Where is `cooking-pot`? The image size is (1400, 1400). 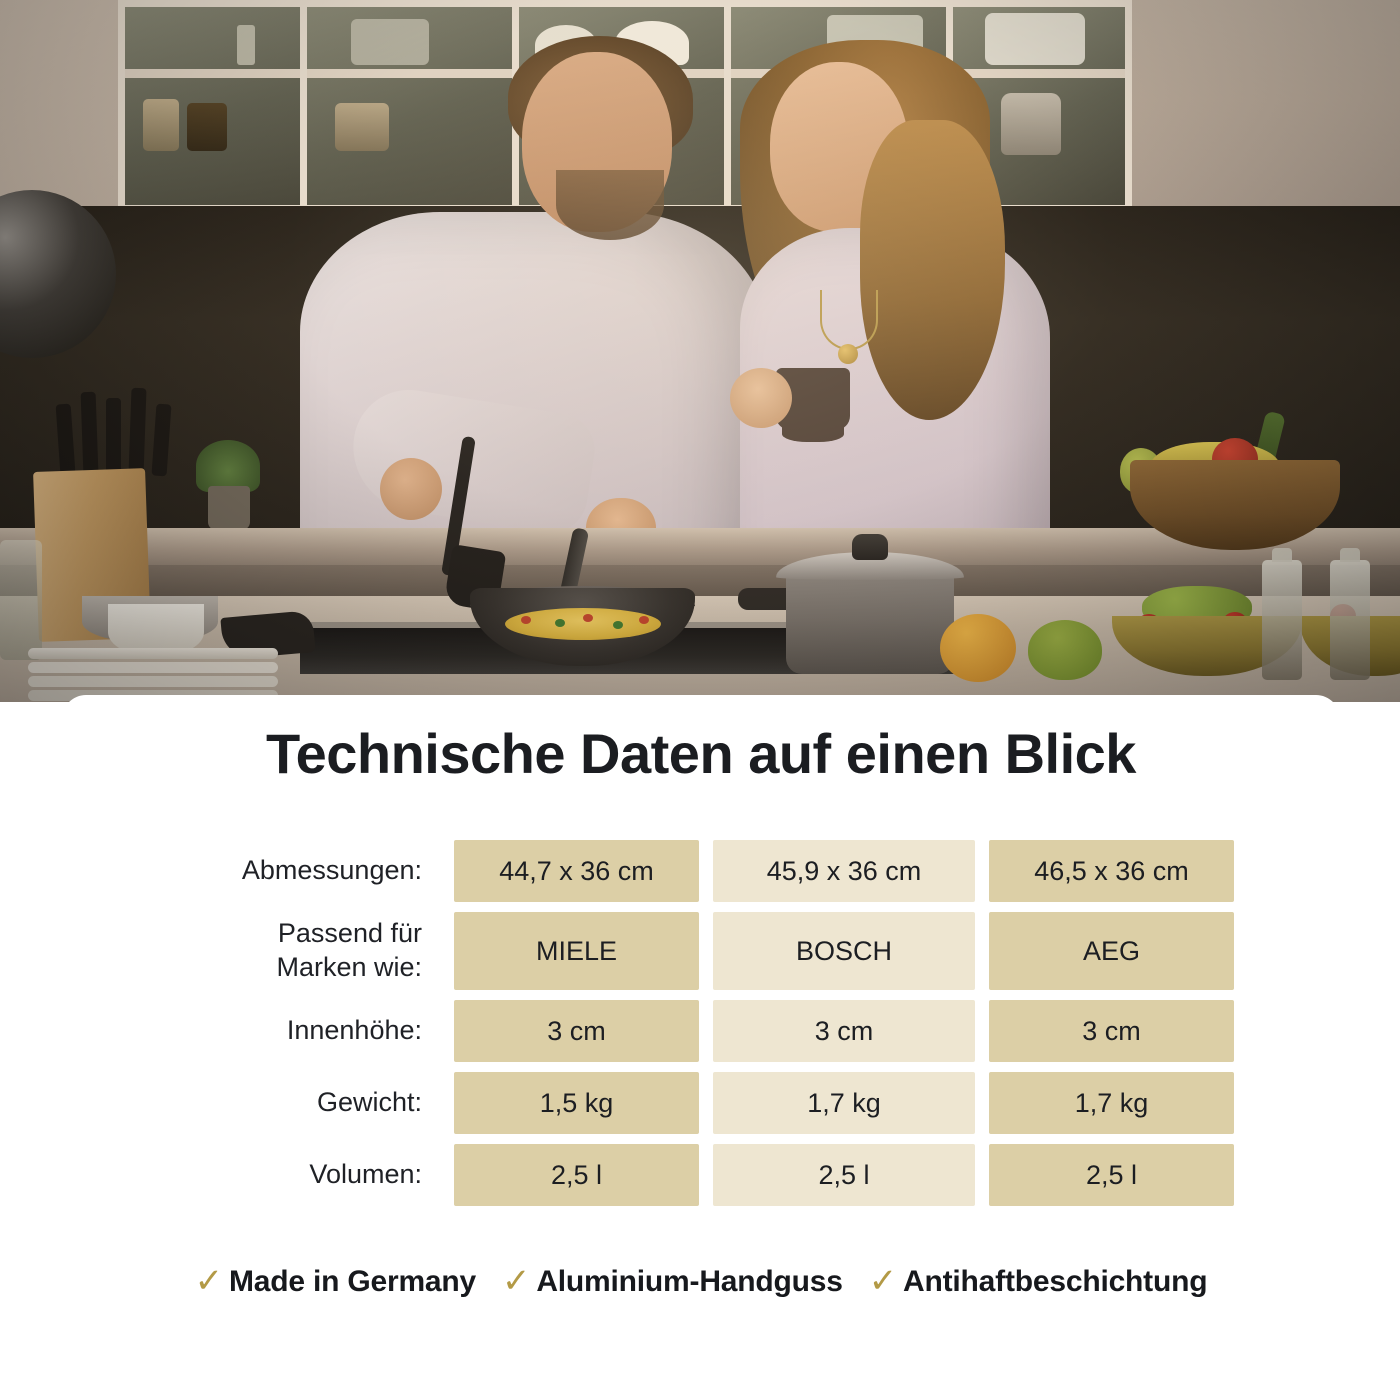 cooking-pot is located at coordinates (870, 620).